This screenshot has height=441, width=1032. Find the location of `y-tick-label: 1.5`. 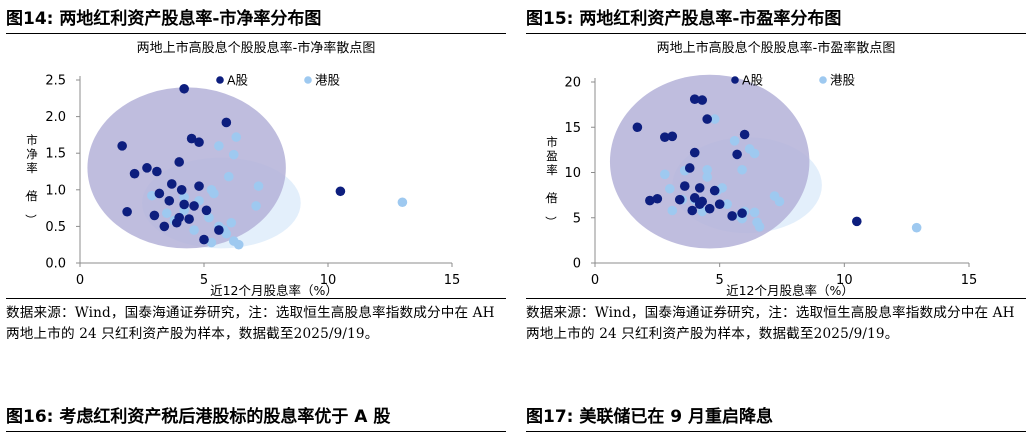

y-tick-label: 1.5 is located at coordinates (55, 154).